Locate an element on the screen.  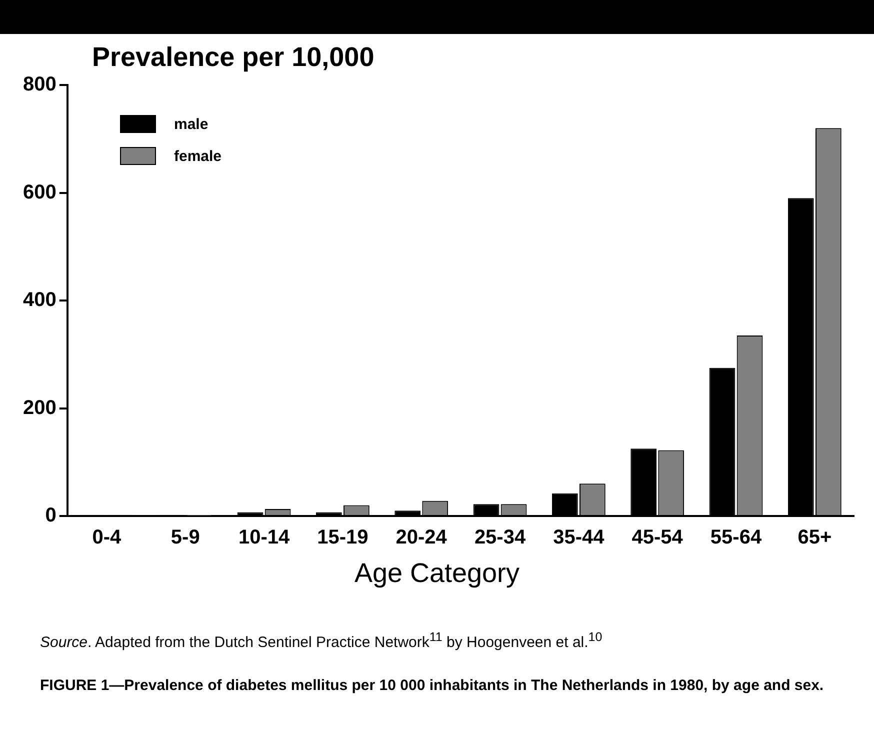
legend-label: male is located at coordinates (191, 124).